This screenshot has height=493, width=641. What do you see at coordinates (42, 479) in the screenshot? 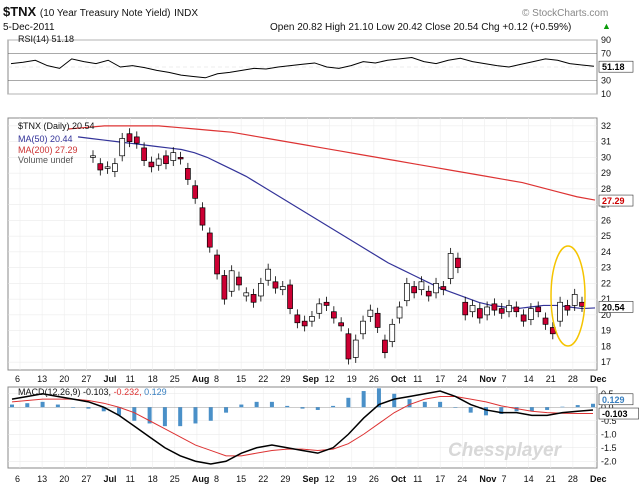
I see `macd-x-tick-1: 13` at bounding box center [42, 479].